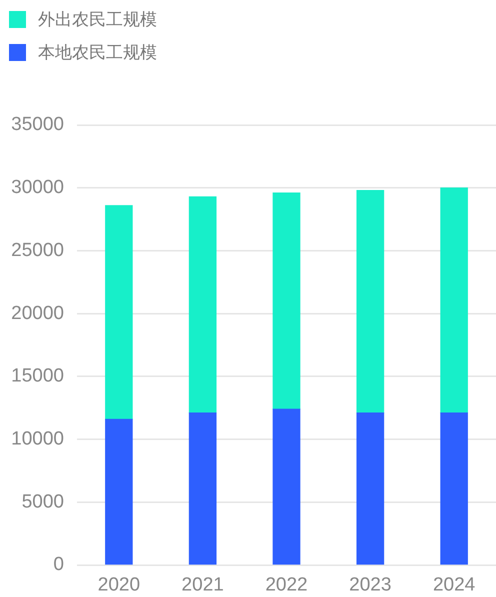  Describe the element at coordinates (370, 585) in the screenshot. I see `x-tick-label: 2023` at that location.